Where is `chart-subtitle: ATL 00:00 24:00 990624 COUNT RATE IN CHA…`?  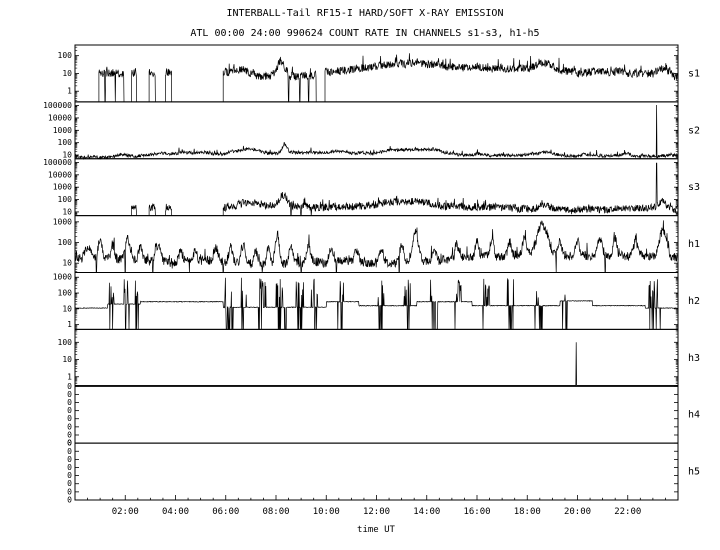 chart-subtitle: ATL 00:00 24:00 990624 COUNT RATE IN CHA… is located at coordinates (364, 33).